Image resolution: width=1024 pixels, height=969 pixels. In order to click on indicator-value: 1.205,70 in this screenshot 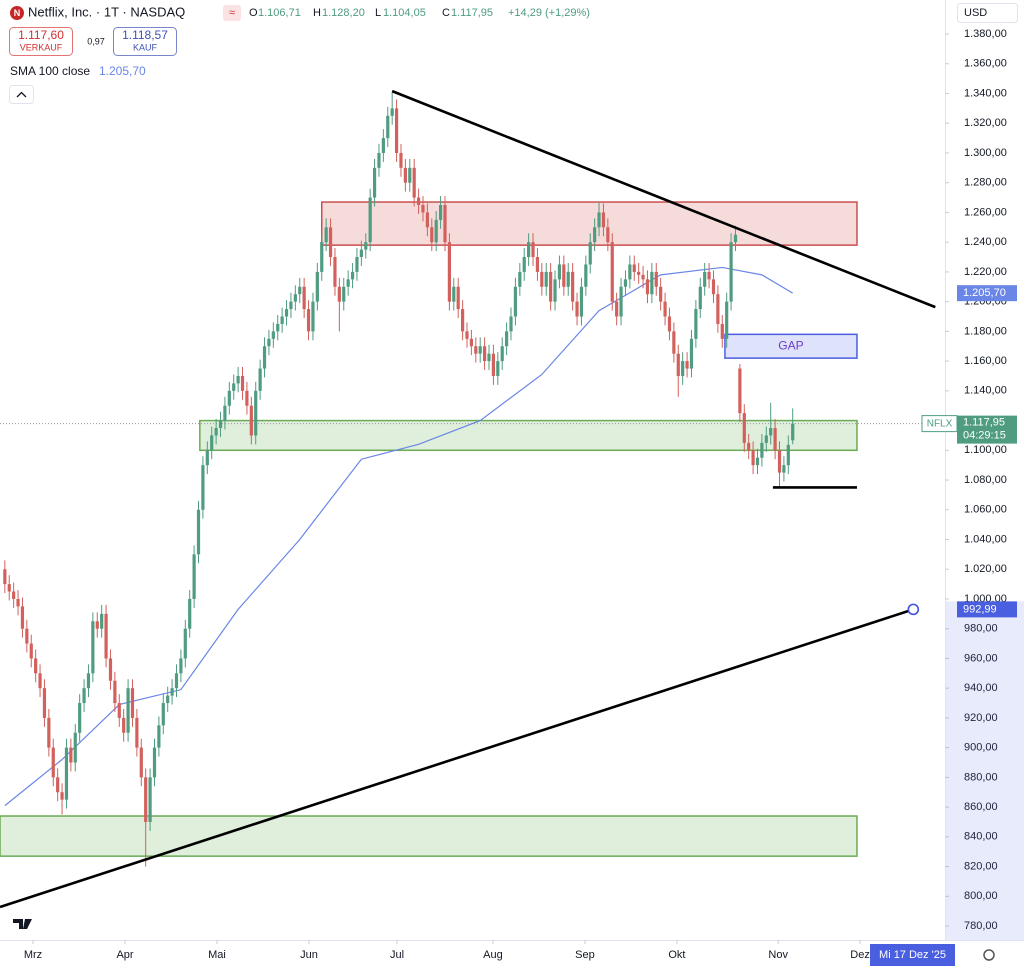, I will do `click(122, 71)`.